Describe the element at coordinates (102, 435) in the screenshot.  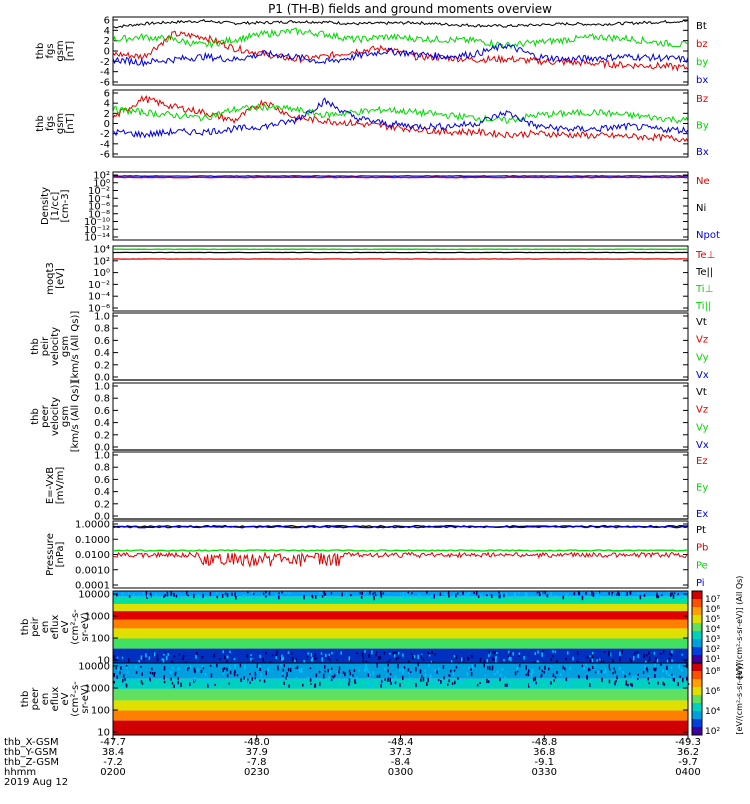
I see `y-tick-label: 0.2` at that location.